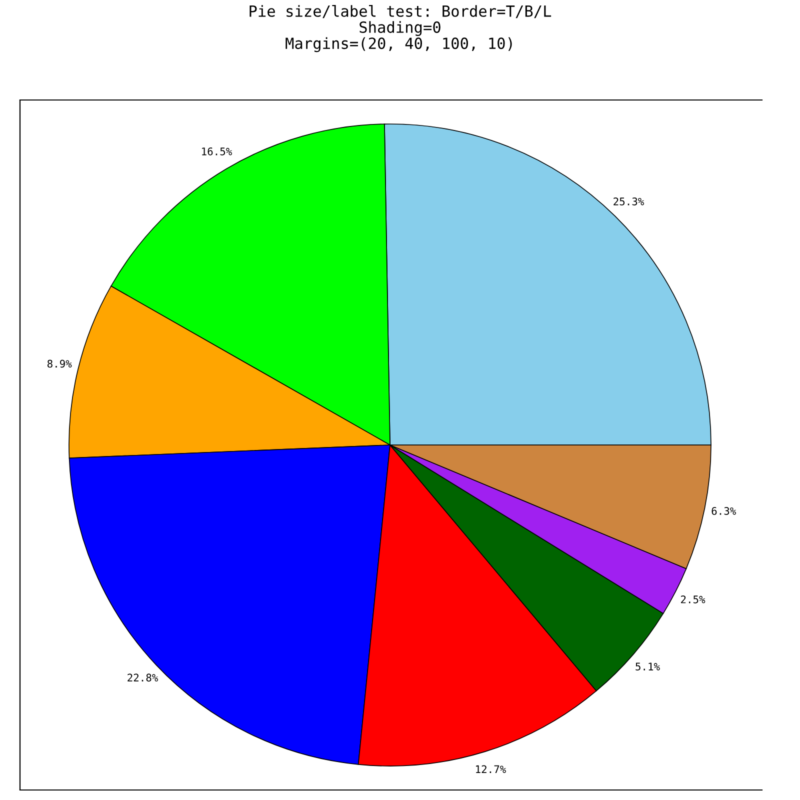 Image resolution: width=800 pixels, height=800 pixels. What do you see at coordinates (401, 28) in the screenshot?
I see `chart-title: Pie size/label test: Border=T/B/L Shading=0 Margins=(20, 40, 100, 10)` at bounding box center [401, 28].